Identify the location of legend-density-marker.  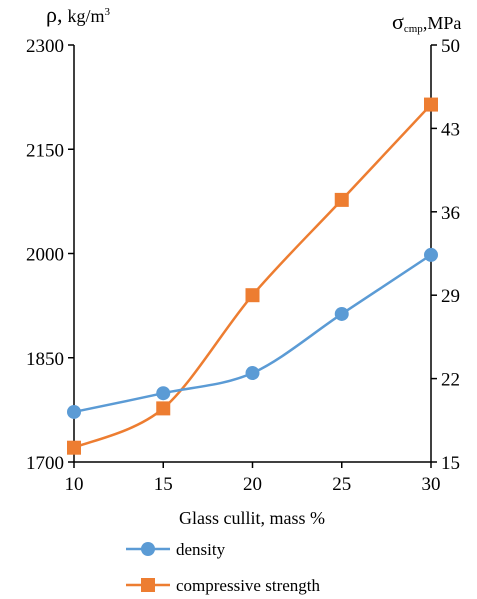
(148, 549).